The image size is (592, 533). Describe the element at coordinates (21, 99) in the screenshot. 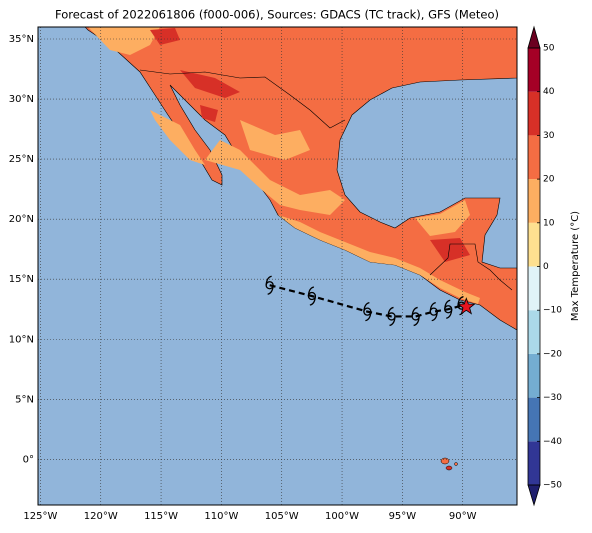

I see `y-tick-label: 30°N` at that location.